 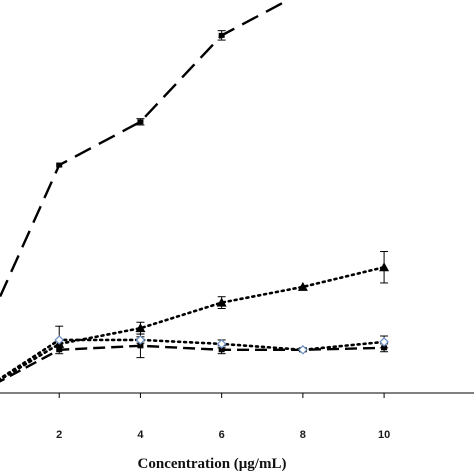 What do you see at coordinates (384, 435) in the screenshot?
I see `x-tick-label: 10` at bounding box center [384, 435].